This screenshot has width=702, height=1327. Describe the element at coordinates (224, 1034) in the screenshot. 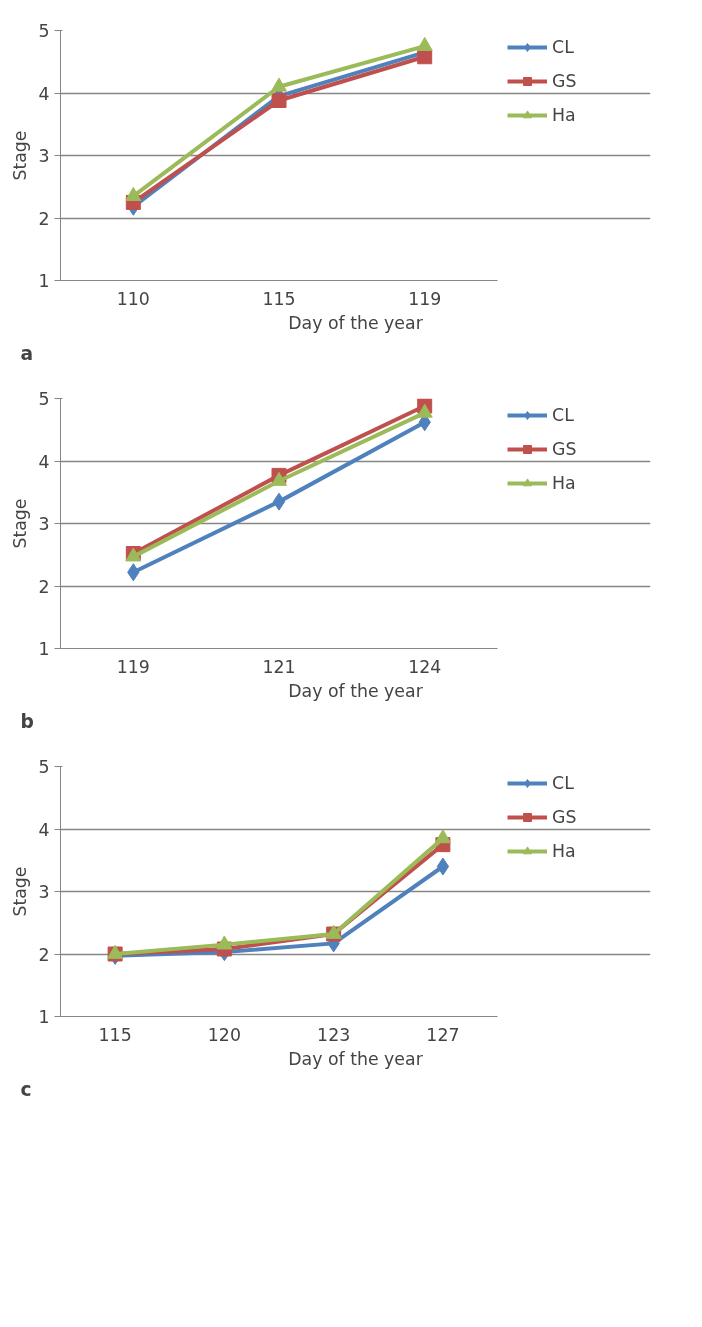

I see `x-tick-label: 120` at that location.